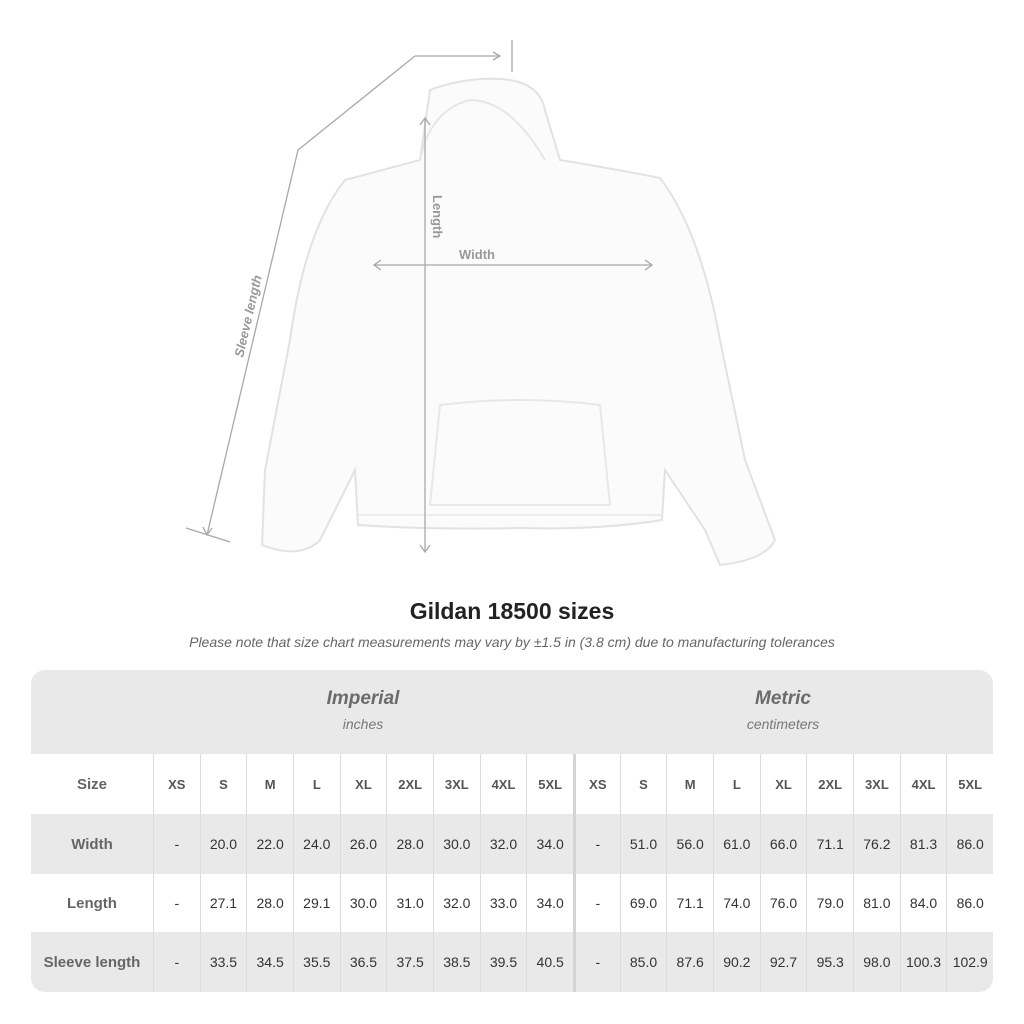 This screenshot has width=1024, height=1024. What do you see at coordinates (223, 844) in the screenshot?
I see `imperial-cell: 20.0` at bounding box center [223, 844].